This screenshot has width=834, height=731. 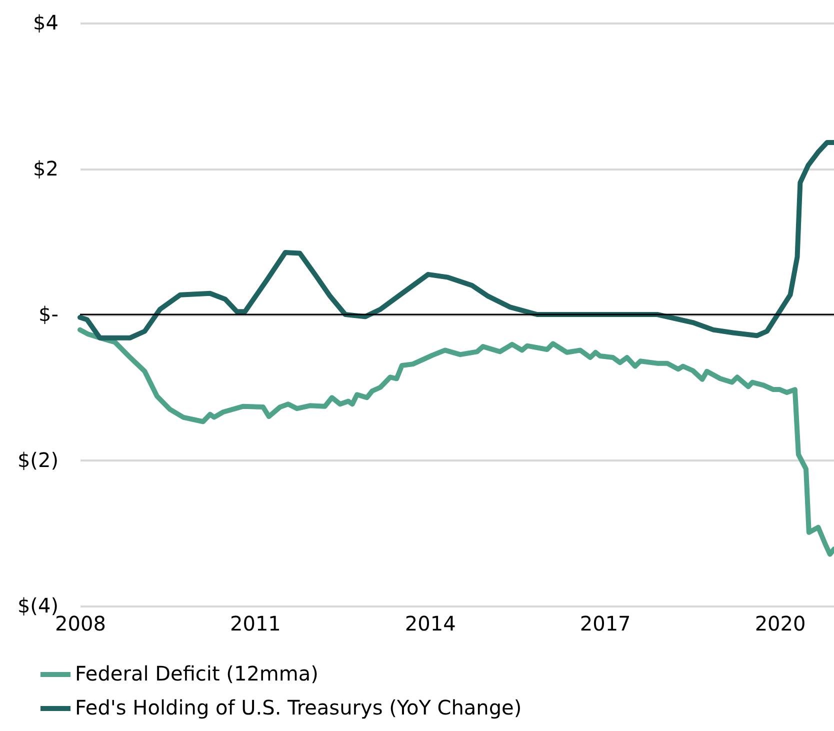 I want to click on x-tick-label: 2014, so click(x=430, y=624).